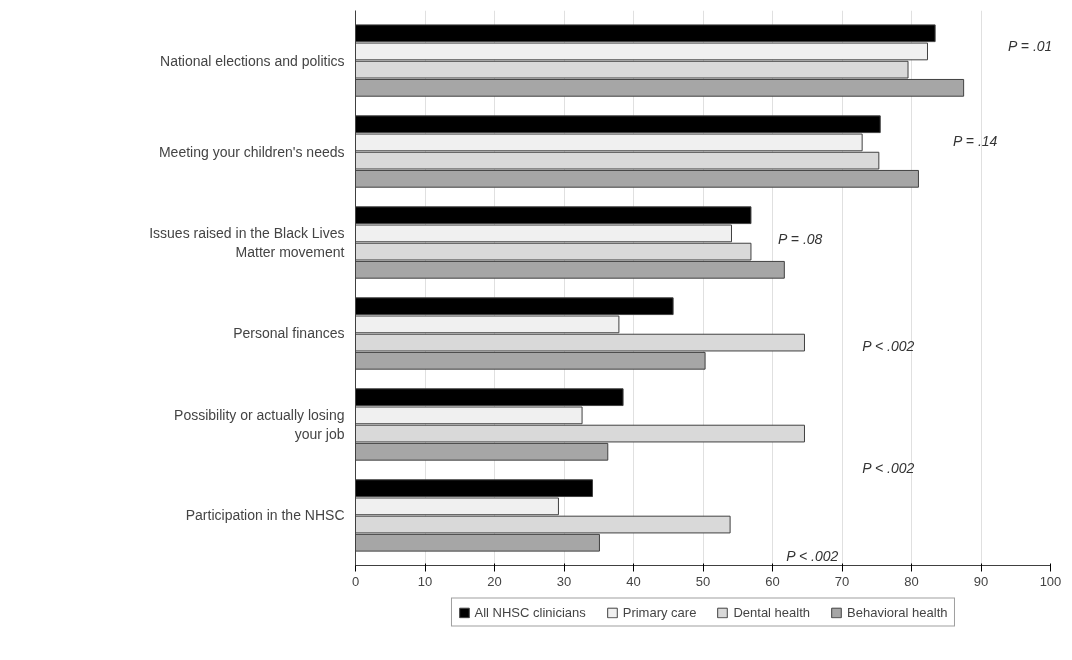 Image resolution: width=1072 pixels, height=660 pixels. What do you see at coordinates (530, 612) in the screenshot?
I see `legend-label: All NHSC clinicians` at bounding box center [530, 612].